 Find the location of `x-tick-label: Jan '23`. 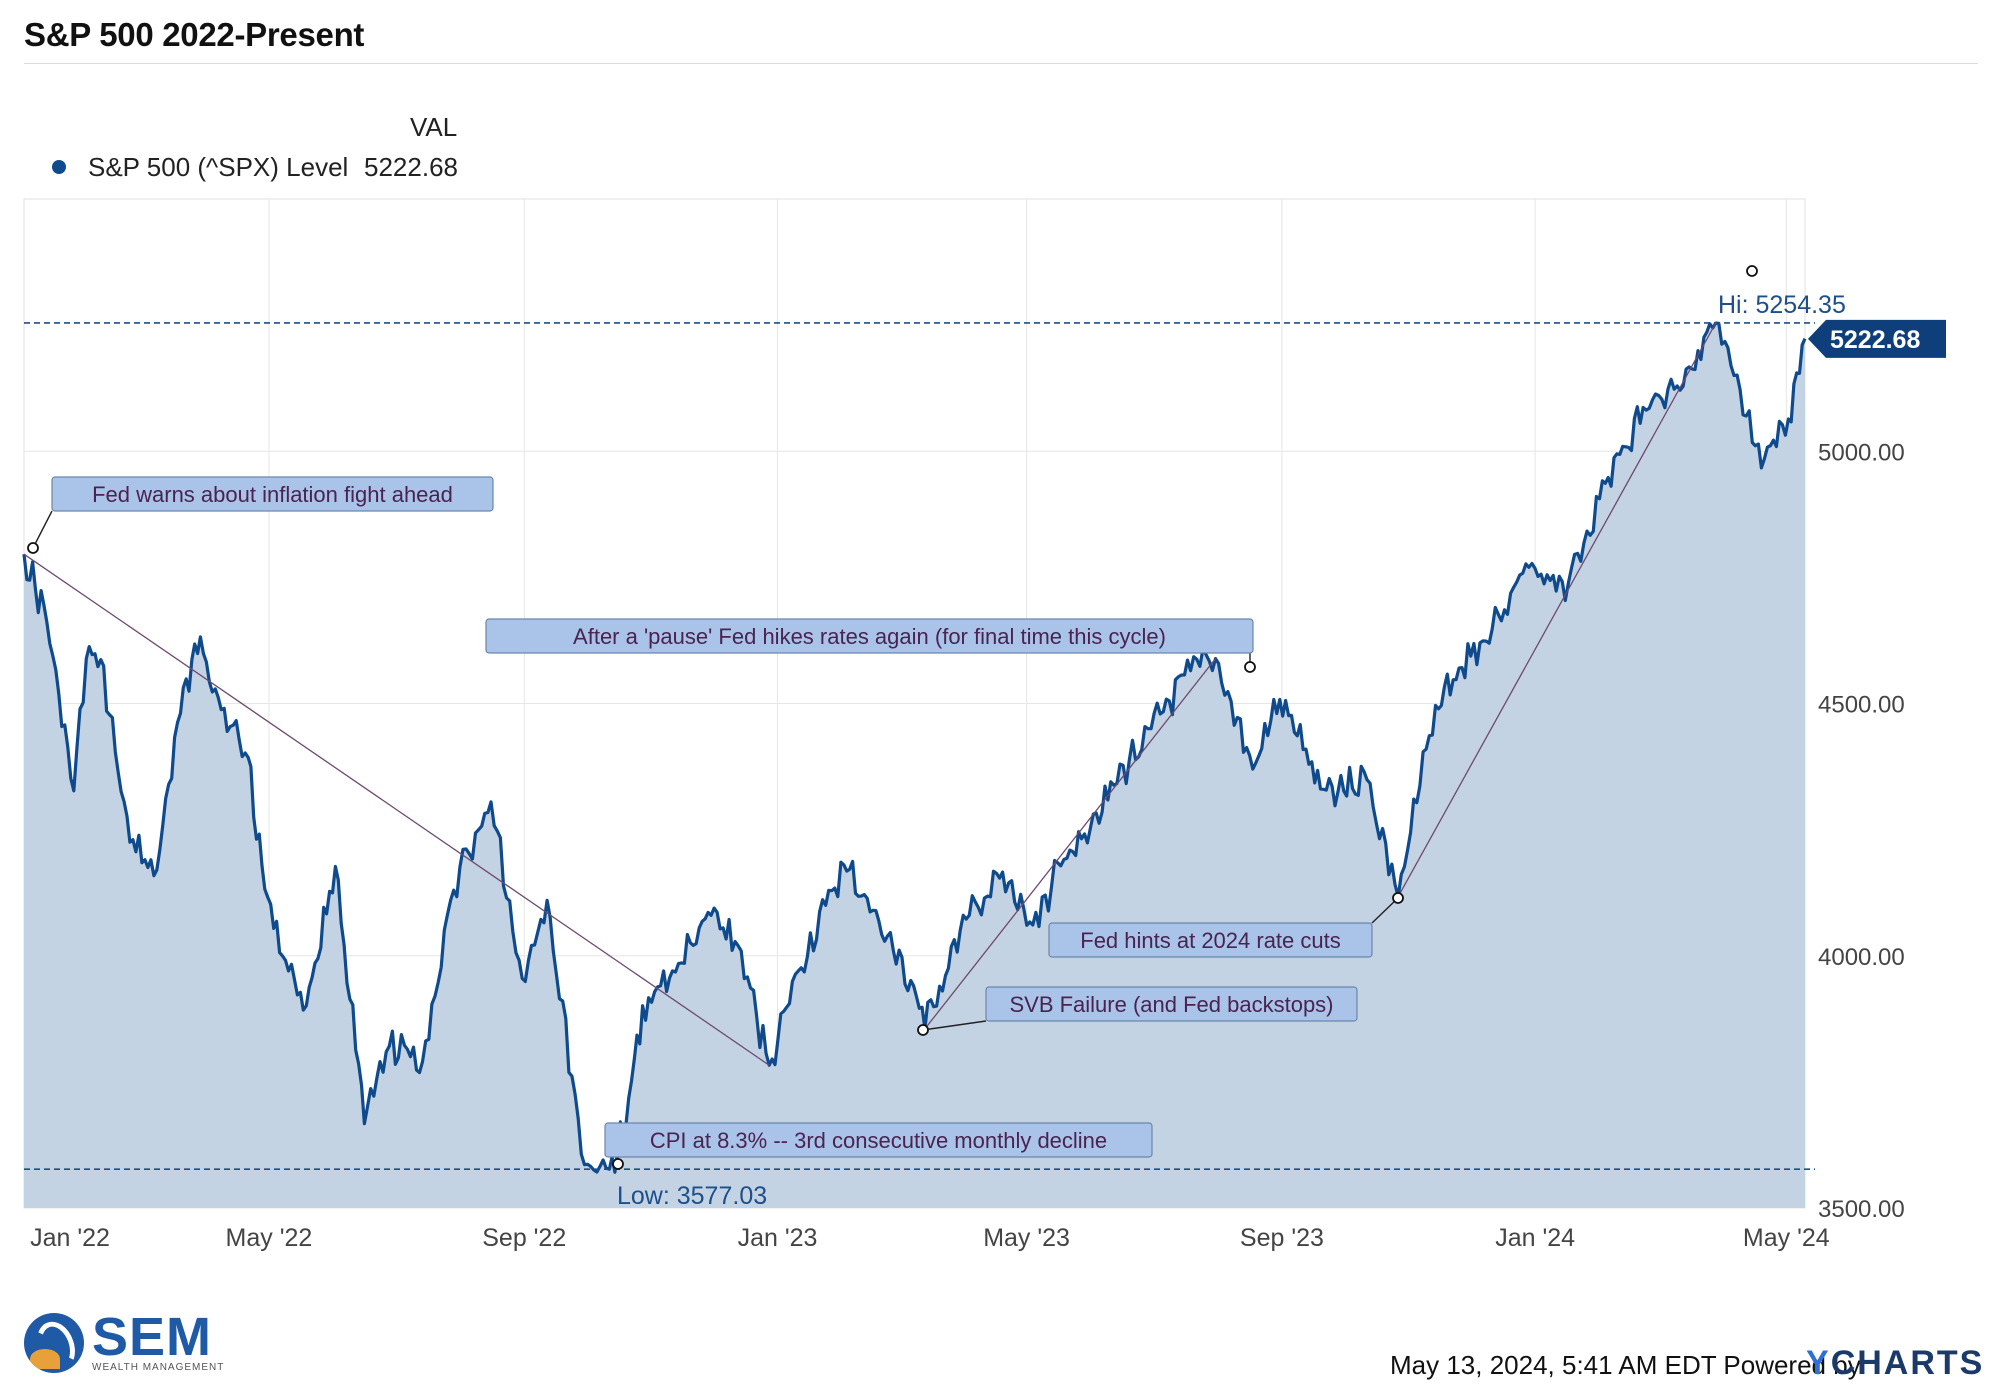

x-tick-label: Jan '23 is located at coordinates (778, 1238).